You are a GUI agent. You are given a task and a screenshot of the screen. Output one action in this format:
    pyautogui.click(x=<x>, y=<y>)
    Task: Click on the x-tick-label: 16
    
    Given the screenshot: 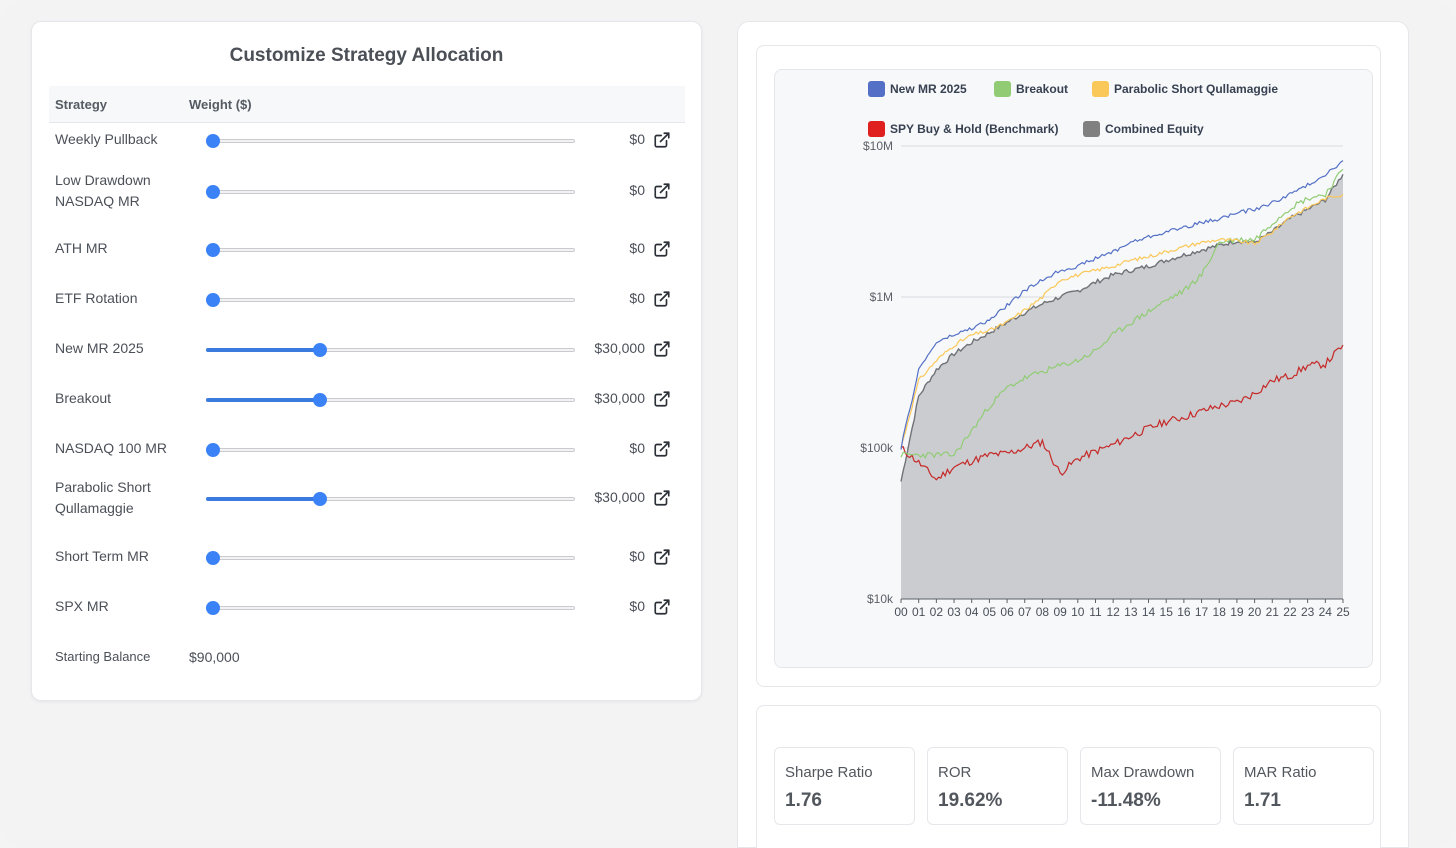 What is the action you would take?
    pyautogui.click(x=1184, y=612)
    